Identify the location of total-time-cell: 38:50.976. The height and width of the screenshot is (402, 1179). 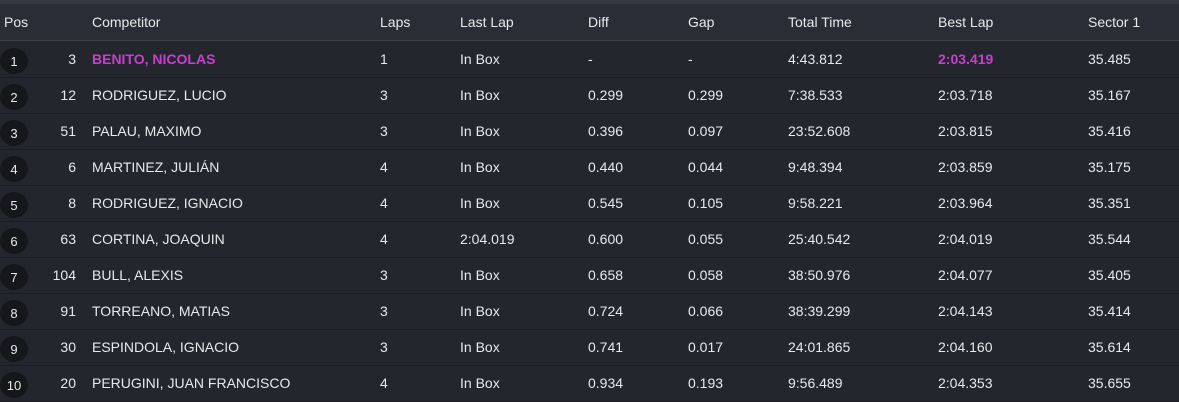
(819, 275).